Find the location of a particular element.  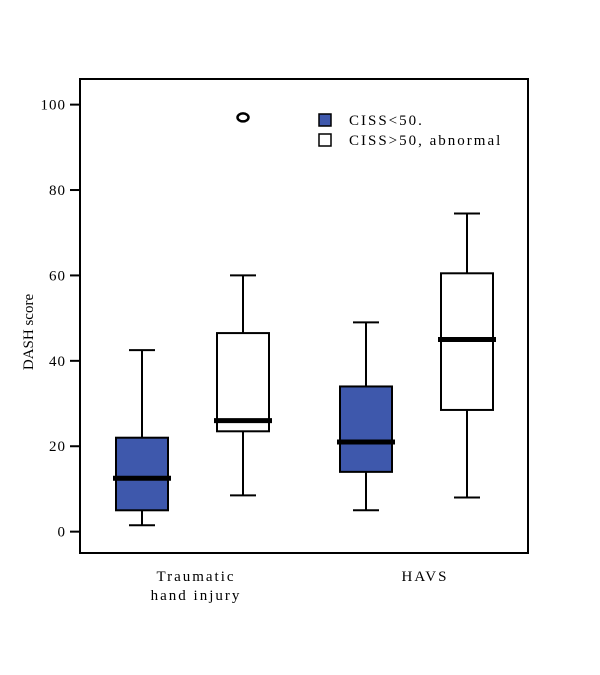

x-category-label: HAVS is located at coordinates (425, 577).